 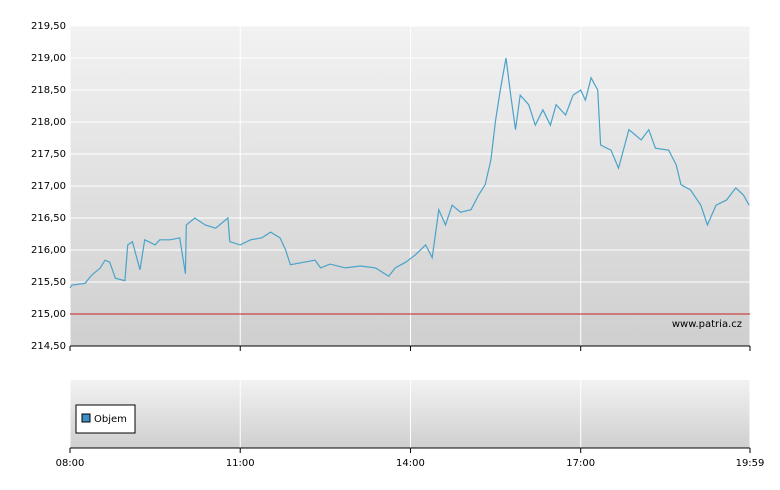 I want to click on y-tick-label: 218,00, so click(x=48, y=122).